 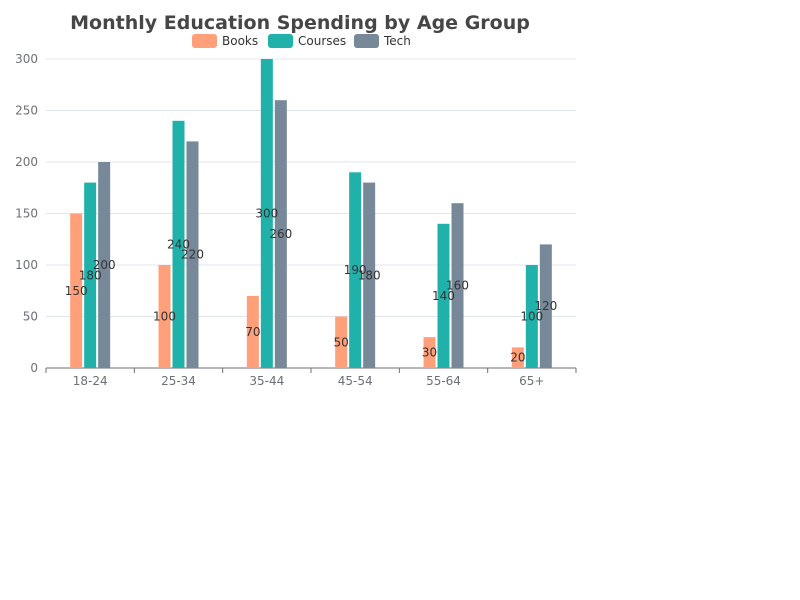 I want to click on y-tick-label: 150, so click(x=26, y=214).